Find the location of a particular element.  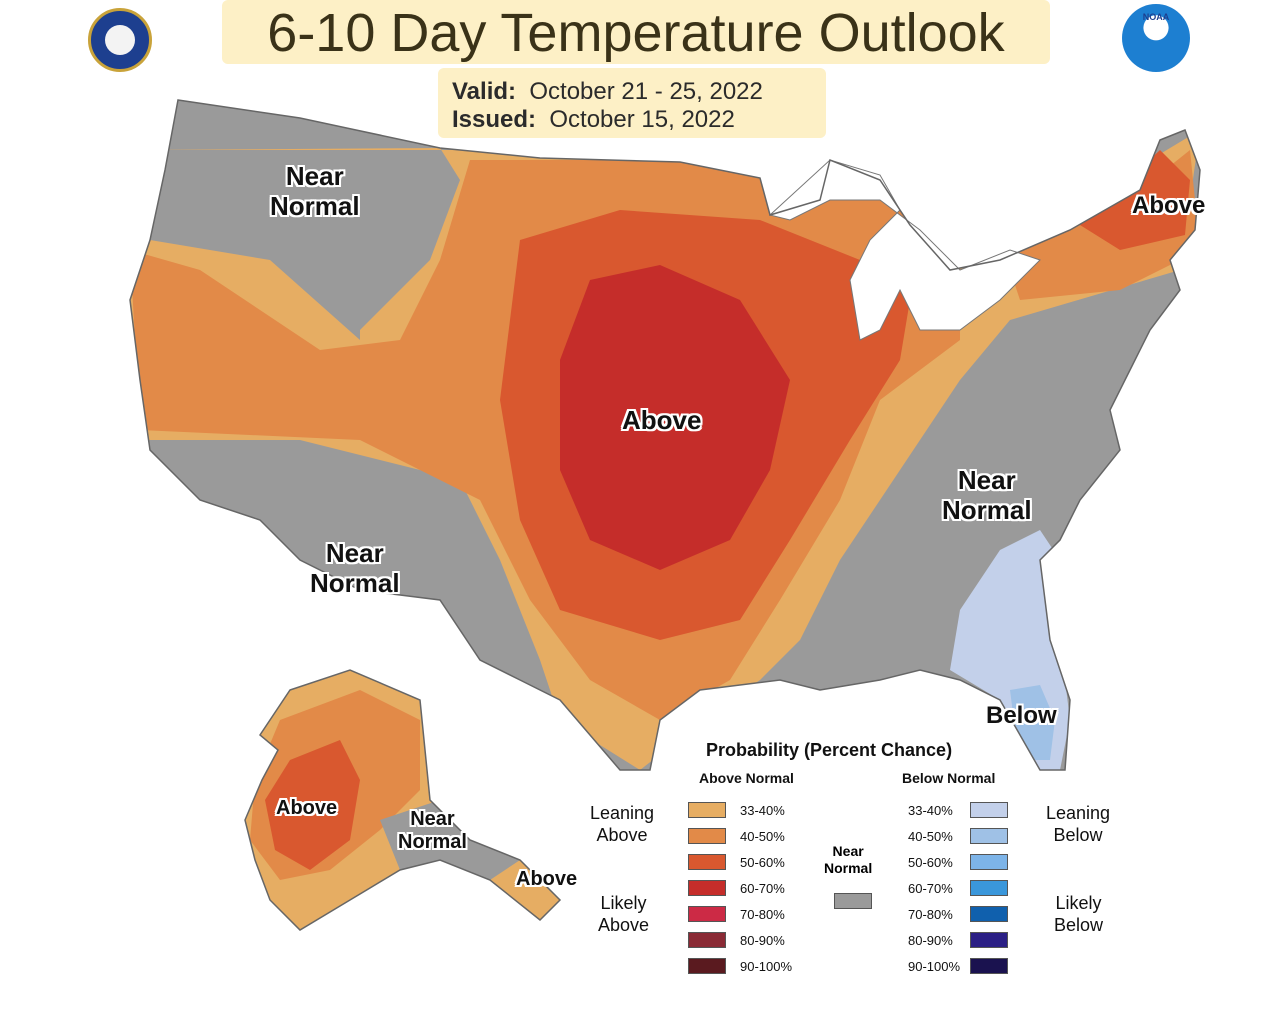

legend-above-range-label: 60-70% is located at coordinates (762, 888).